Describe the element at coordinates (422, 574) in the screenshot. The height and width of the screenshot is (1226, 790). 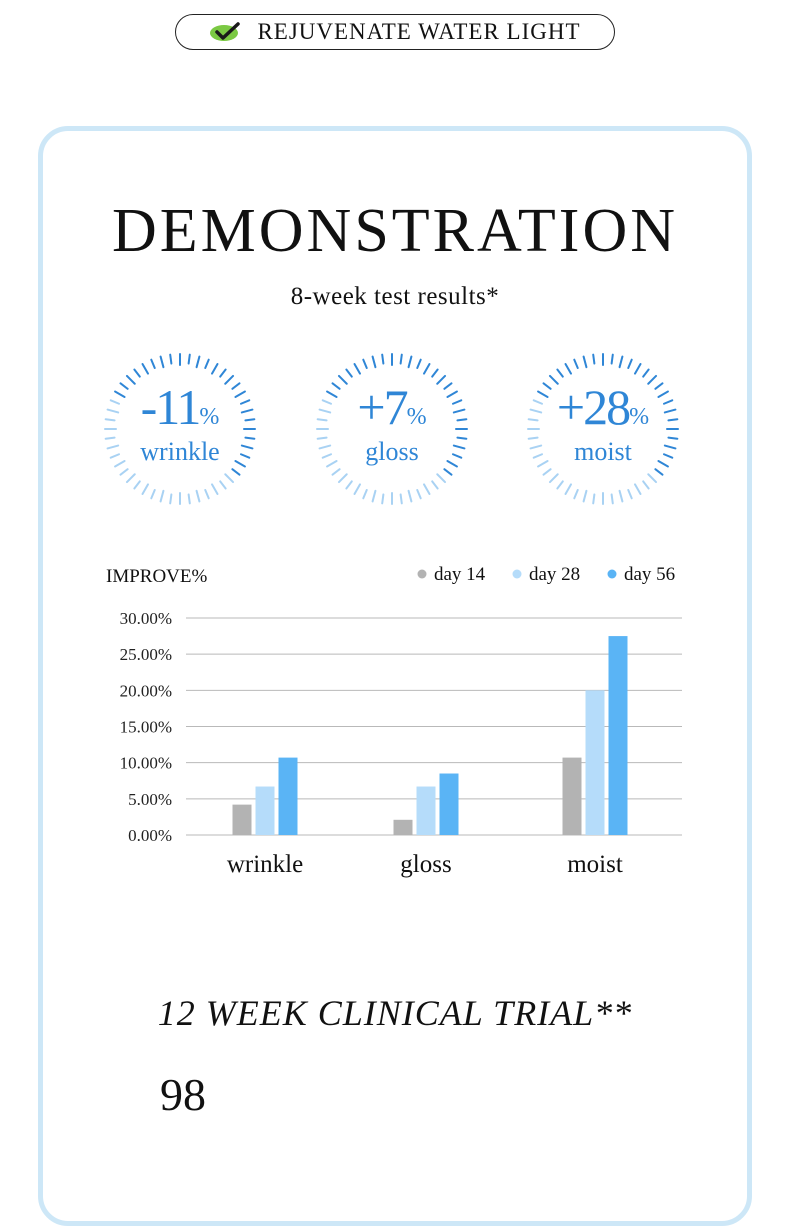
I see `legend-marker` at that location.